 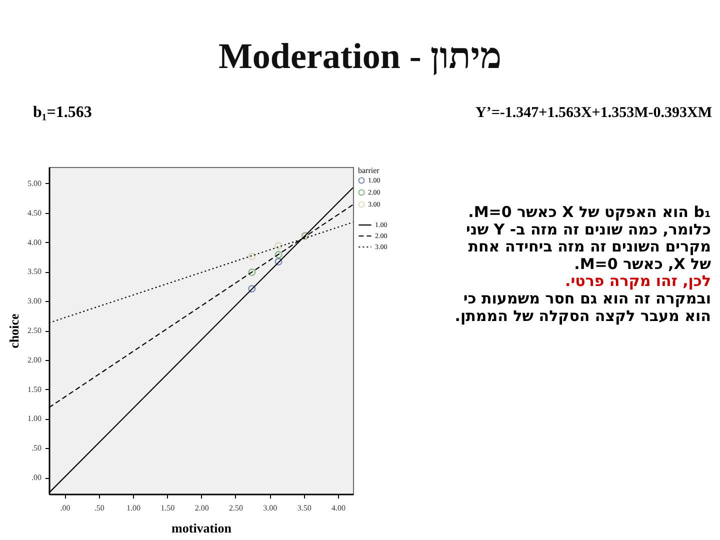 I want to click on y-tick-label: 2.50, so click(x=35, y=330).